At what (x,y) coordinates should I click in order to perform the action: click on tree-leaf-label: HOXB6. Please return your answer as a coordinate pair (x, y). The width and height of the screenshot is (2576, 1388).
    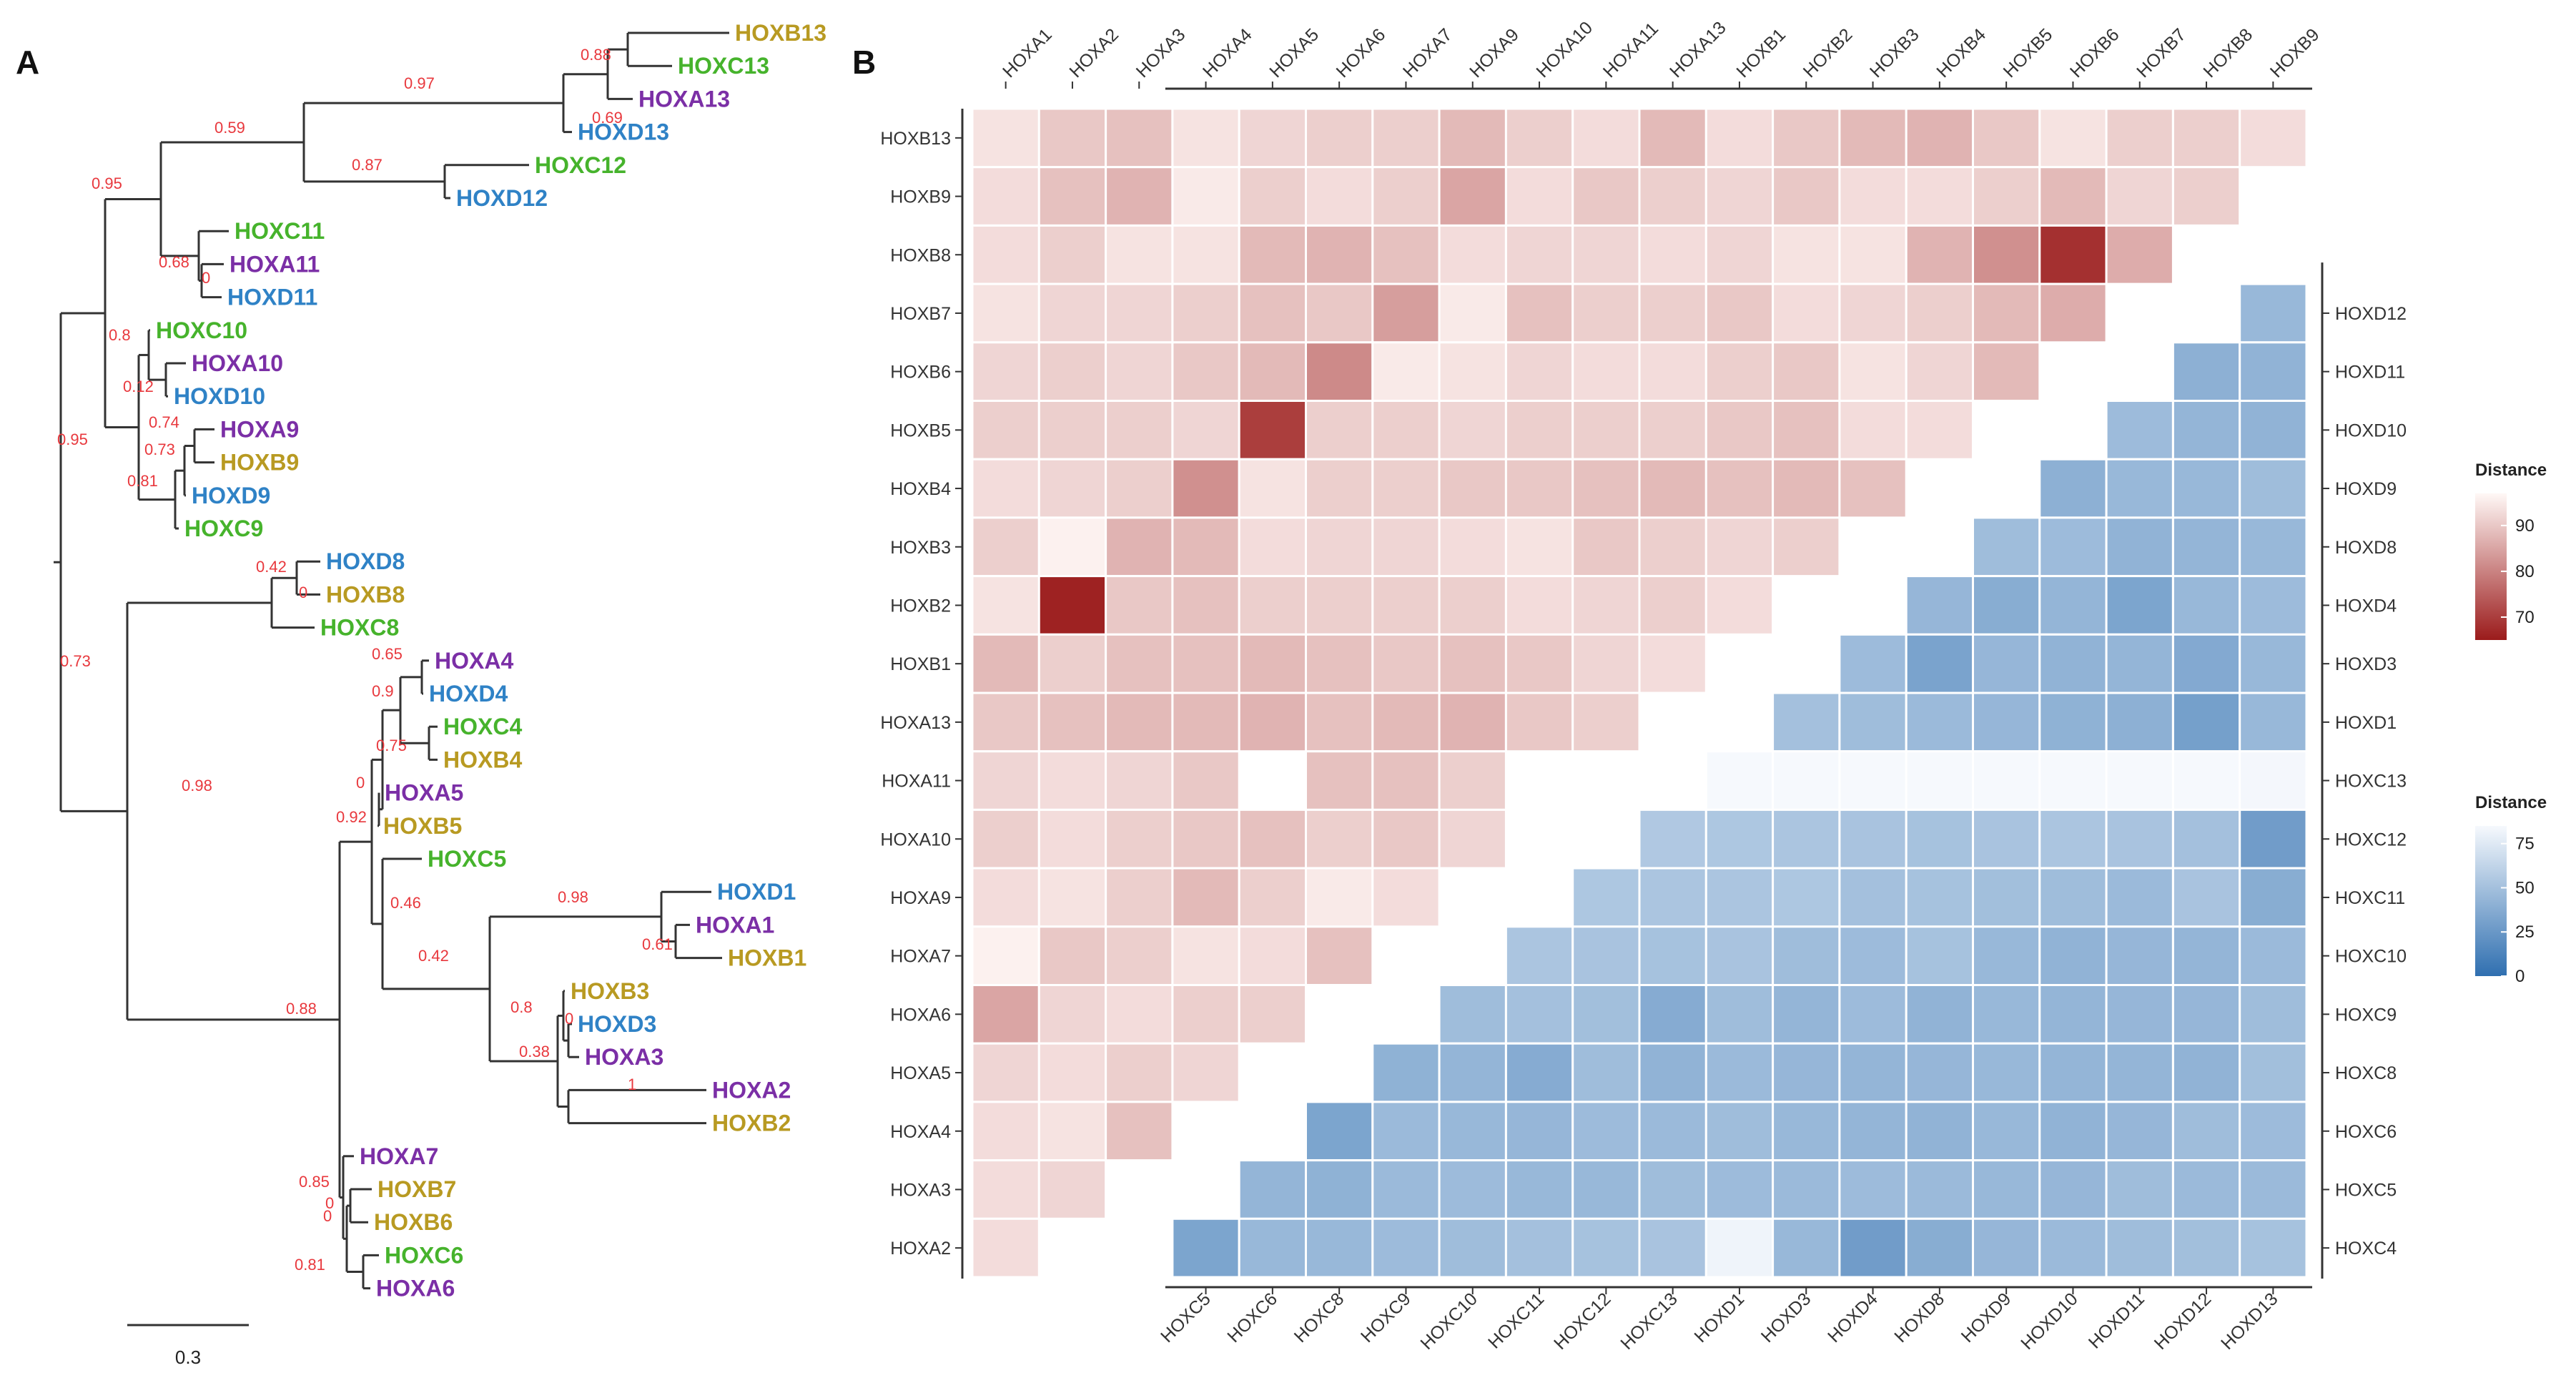
    Looking at the image, I should click on (413, 1222).